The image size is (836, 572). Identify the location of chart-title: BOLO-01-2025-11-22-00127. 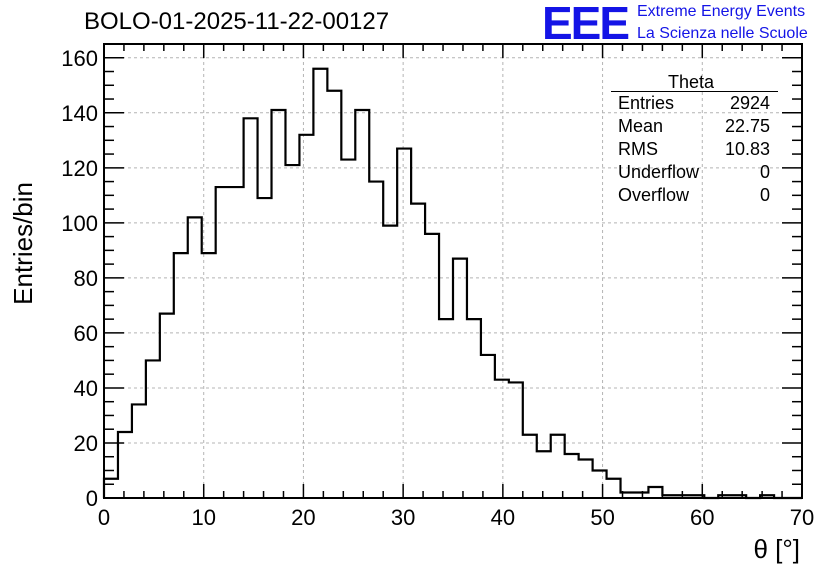
(237, 21).